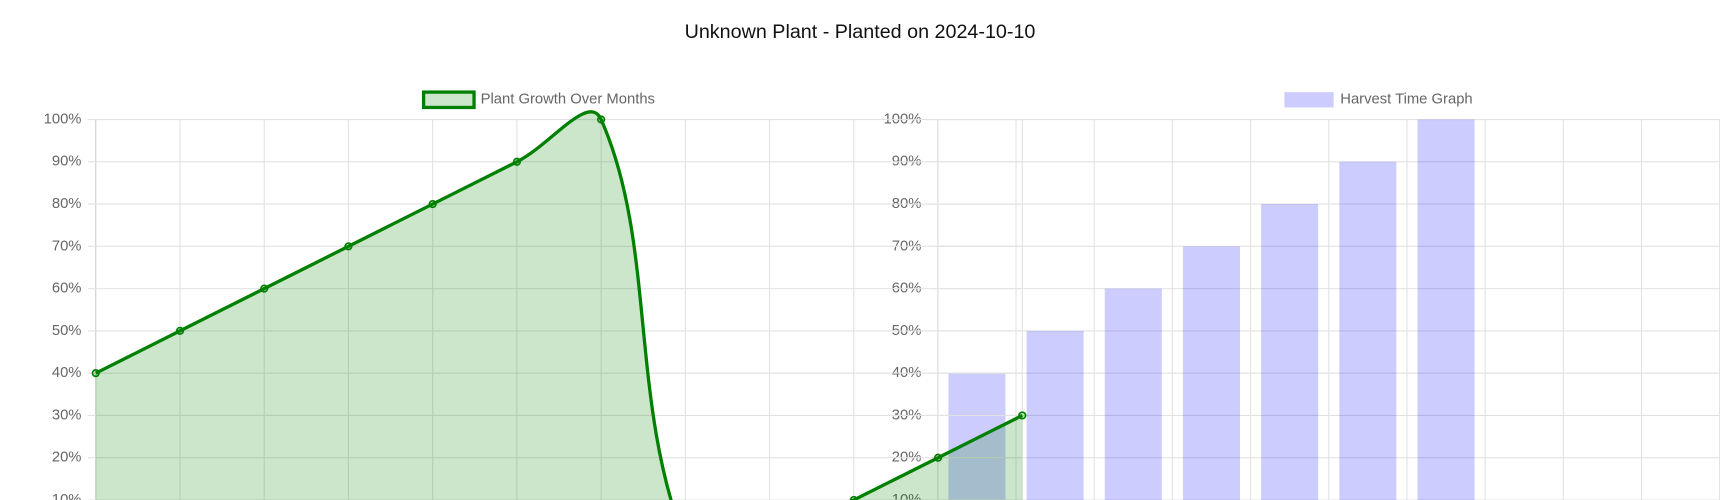 This screenshot has height=500, width=1720. What do you see at coordinates (568, 100) in the screenshot?
I see `legend-label: Plant Growth Over Months` at bounding box center [568, 100].